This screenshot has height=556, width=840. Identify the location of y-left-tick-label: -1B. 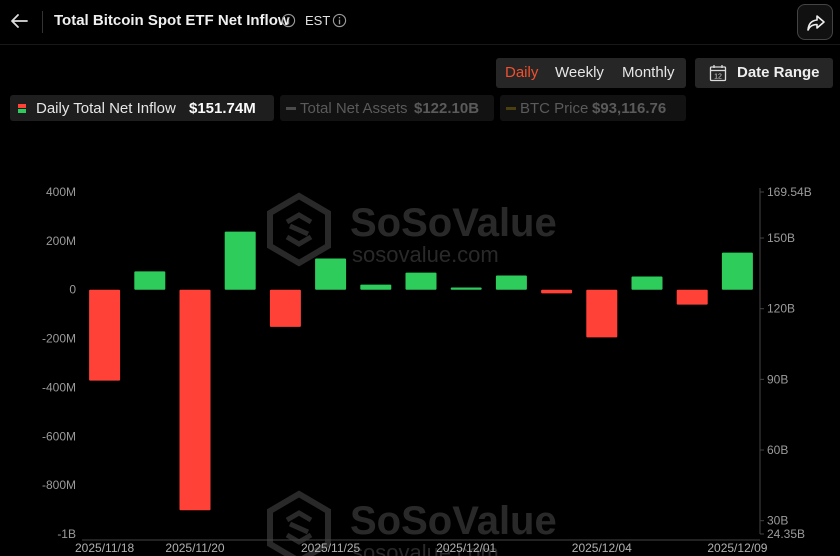
(66, 534).